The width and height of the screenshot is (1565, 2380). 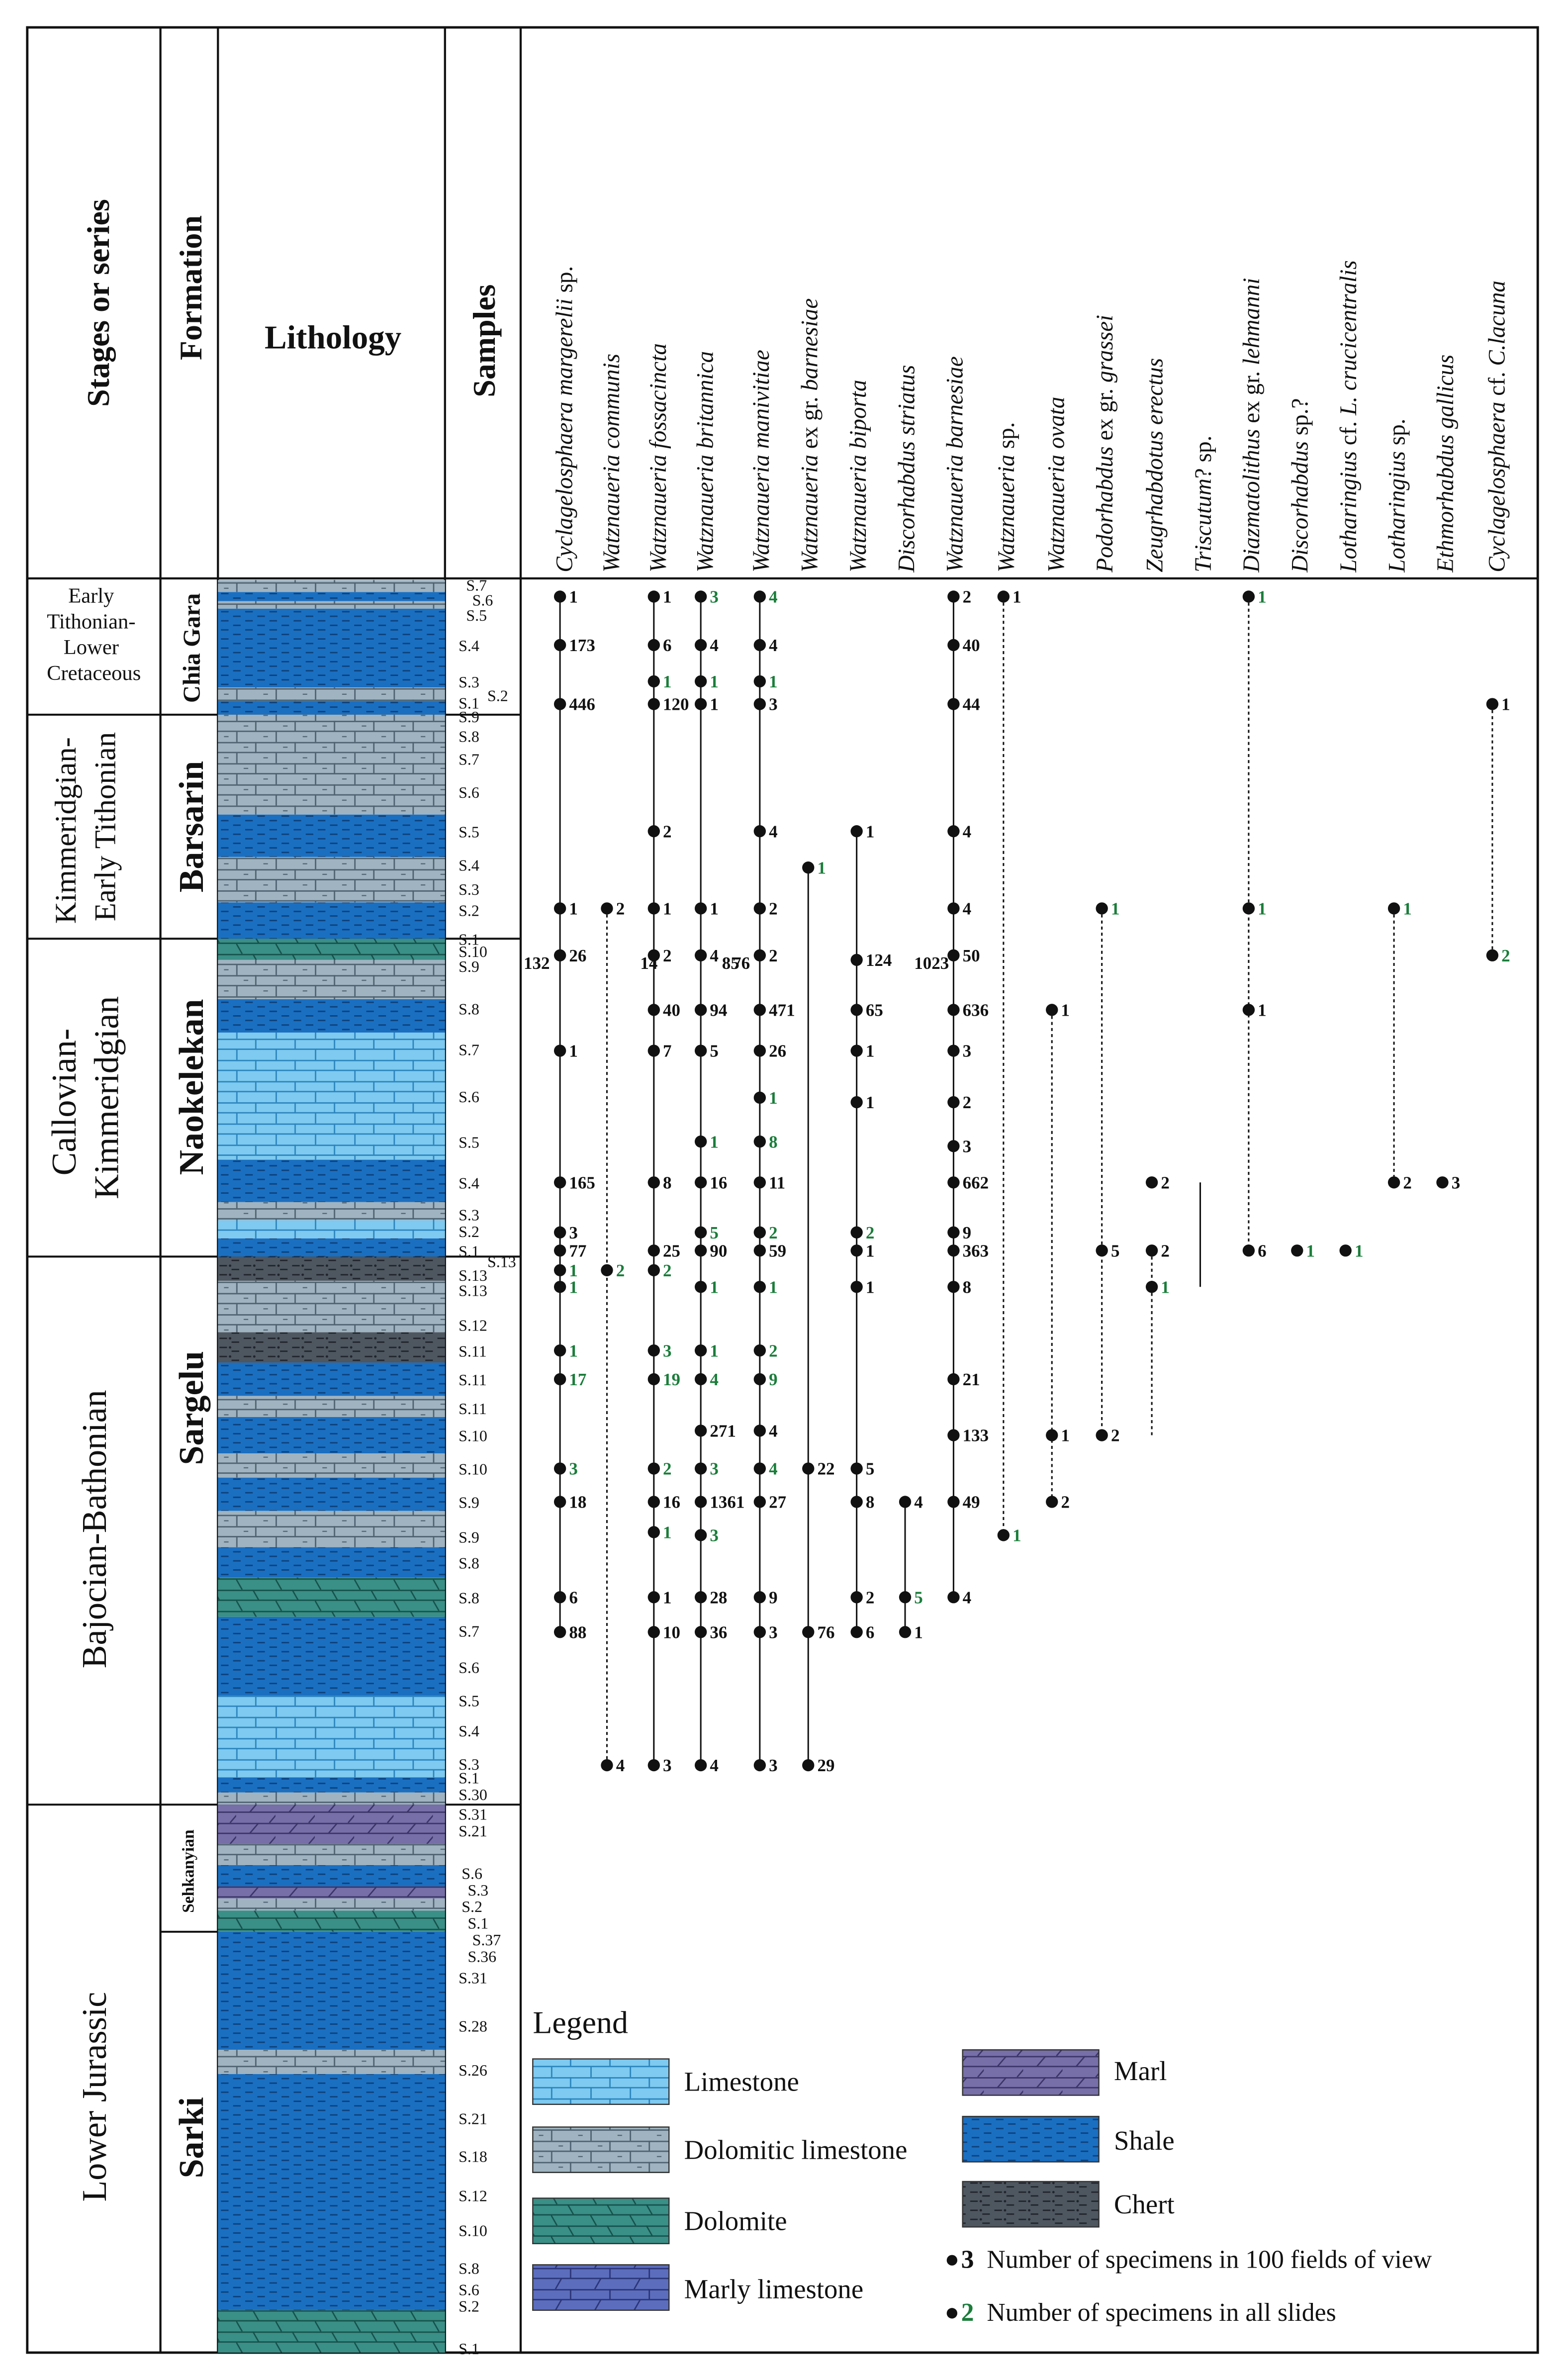 I want to click on sample-label: S.6, so click(x=469, y=1097).